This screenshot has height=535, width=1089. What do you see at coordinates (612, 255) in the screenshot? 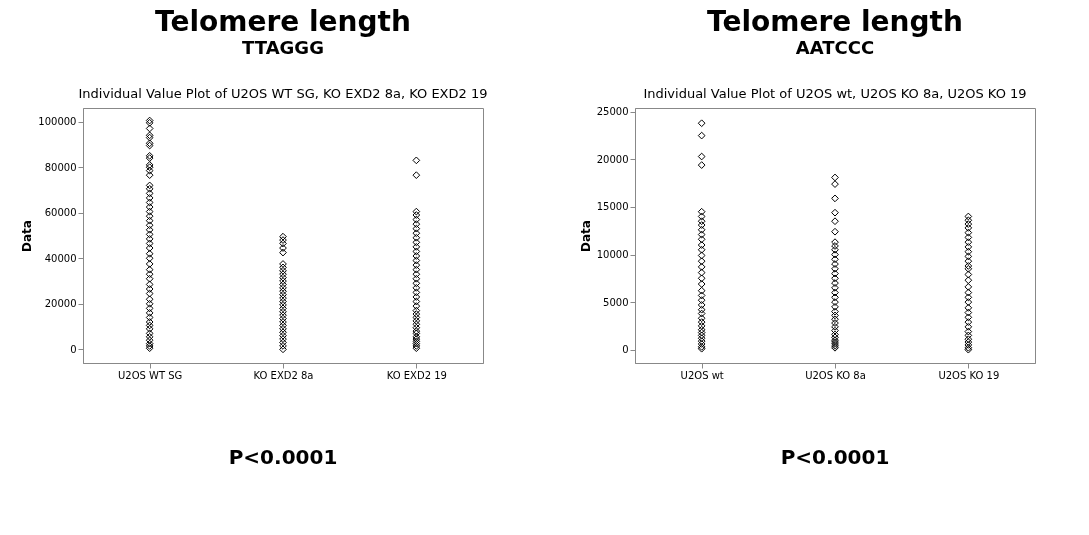
I see `y-tick-label: 10000` at bounding box center [612, 255].